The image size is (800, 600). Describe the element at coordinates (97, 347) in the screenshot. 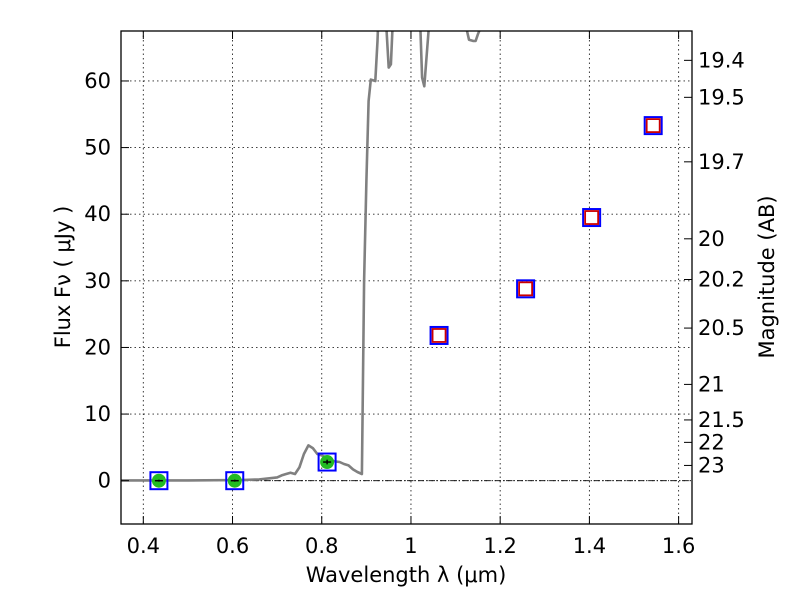

I see `y-tick-label: 20` at that location.